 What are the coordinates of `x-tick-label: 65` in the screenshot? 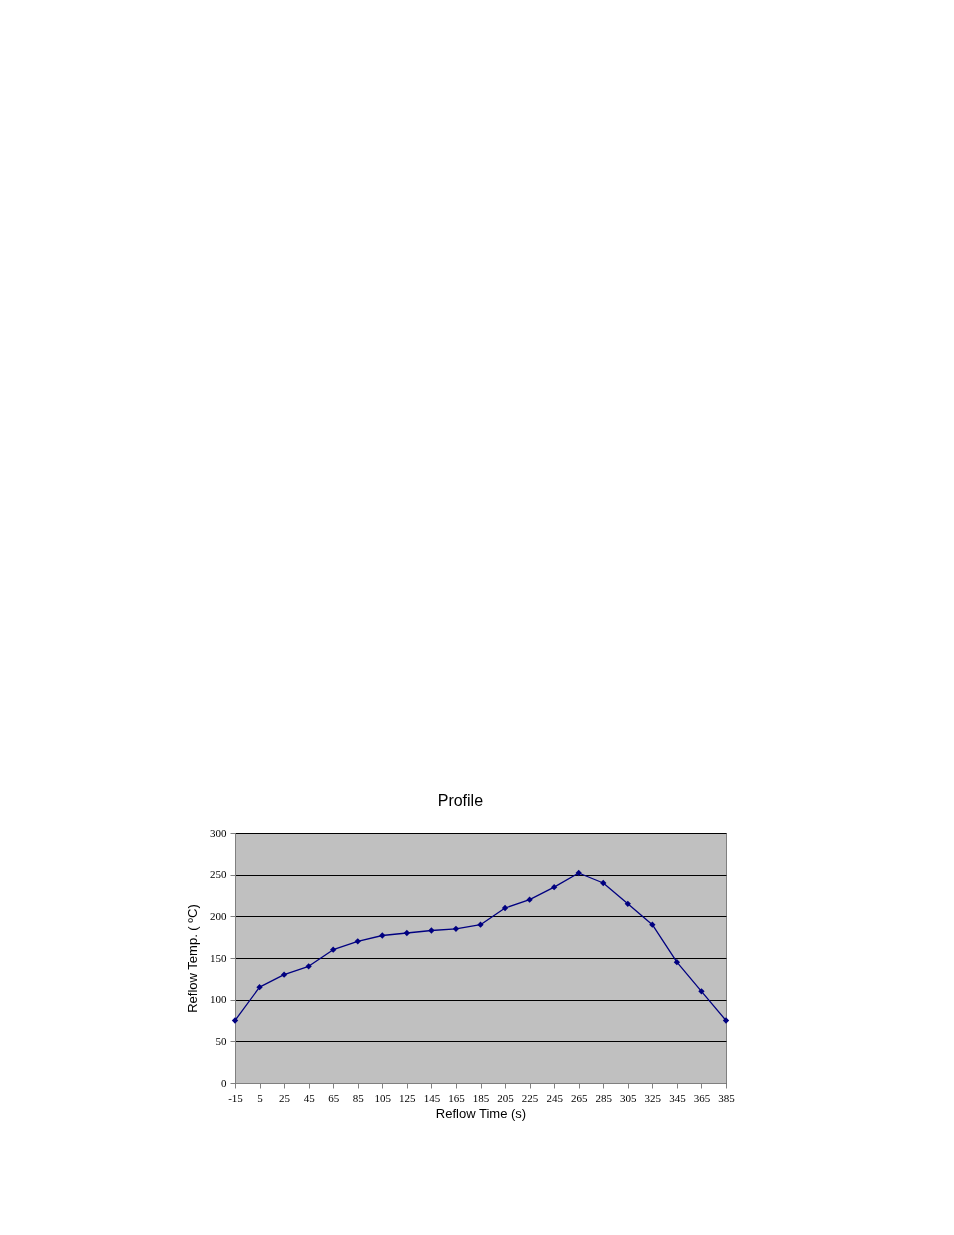 It's located at (334, 1097).